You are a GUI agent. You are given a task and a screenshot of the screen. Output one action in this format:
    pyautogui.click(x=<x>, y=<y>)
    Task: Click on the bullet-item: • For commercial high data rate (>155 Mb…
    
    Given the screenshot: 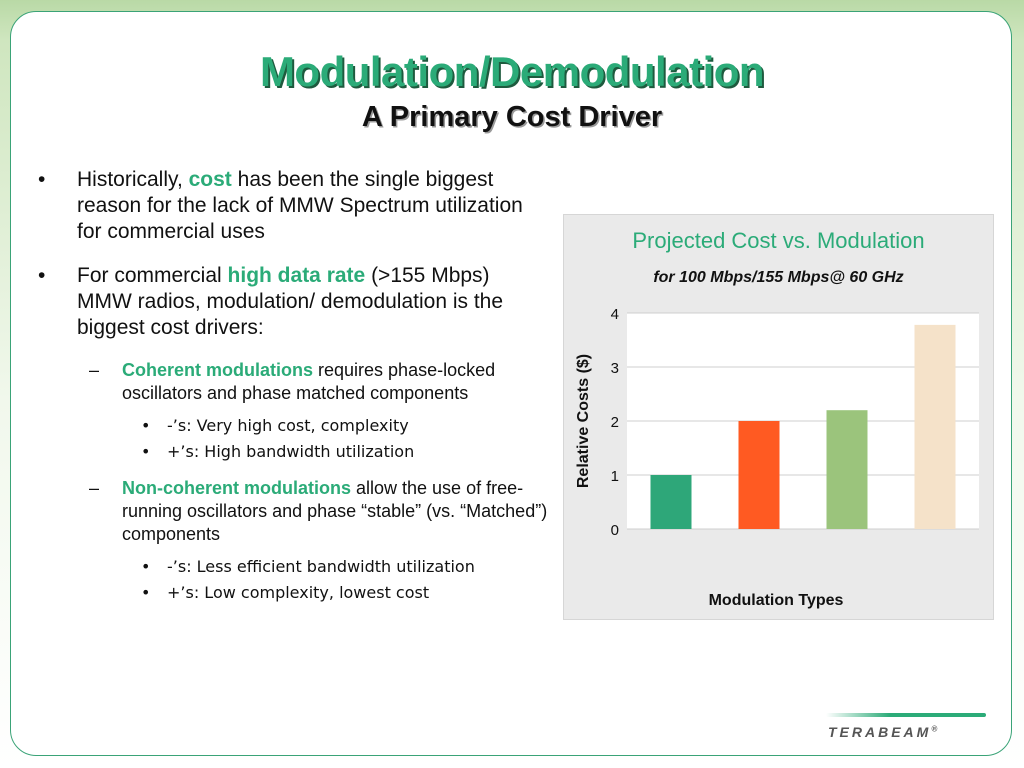 What is the action you would take?
    pyautogui.click(x=293, y=302)
    